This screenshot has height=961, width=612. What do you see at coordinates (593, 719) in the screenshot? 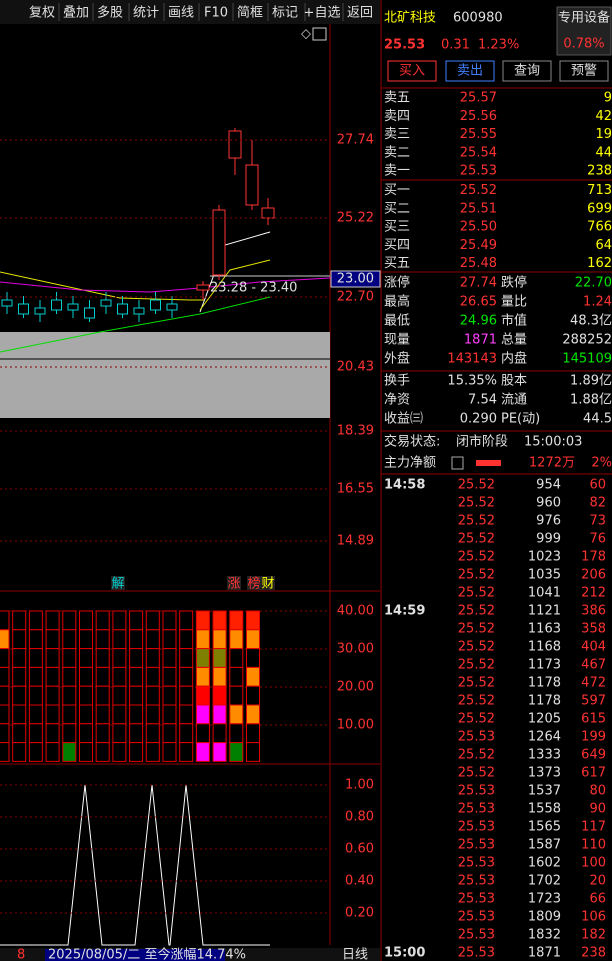
I see `tick-count: 615` at bounding box center [593, 719].